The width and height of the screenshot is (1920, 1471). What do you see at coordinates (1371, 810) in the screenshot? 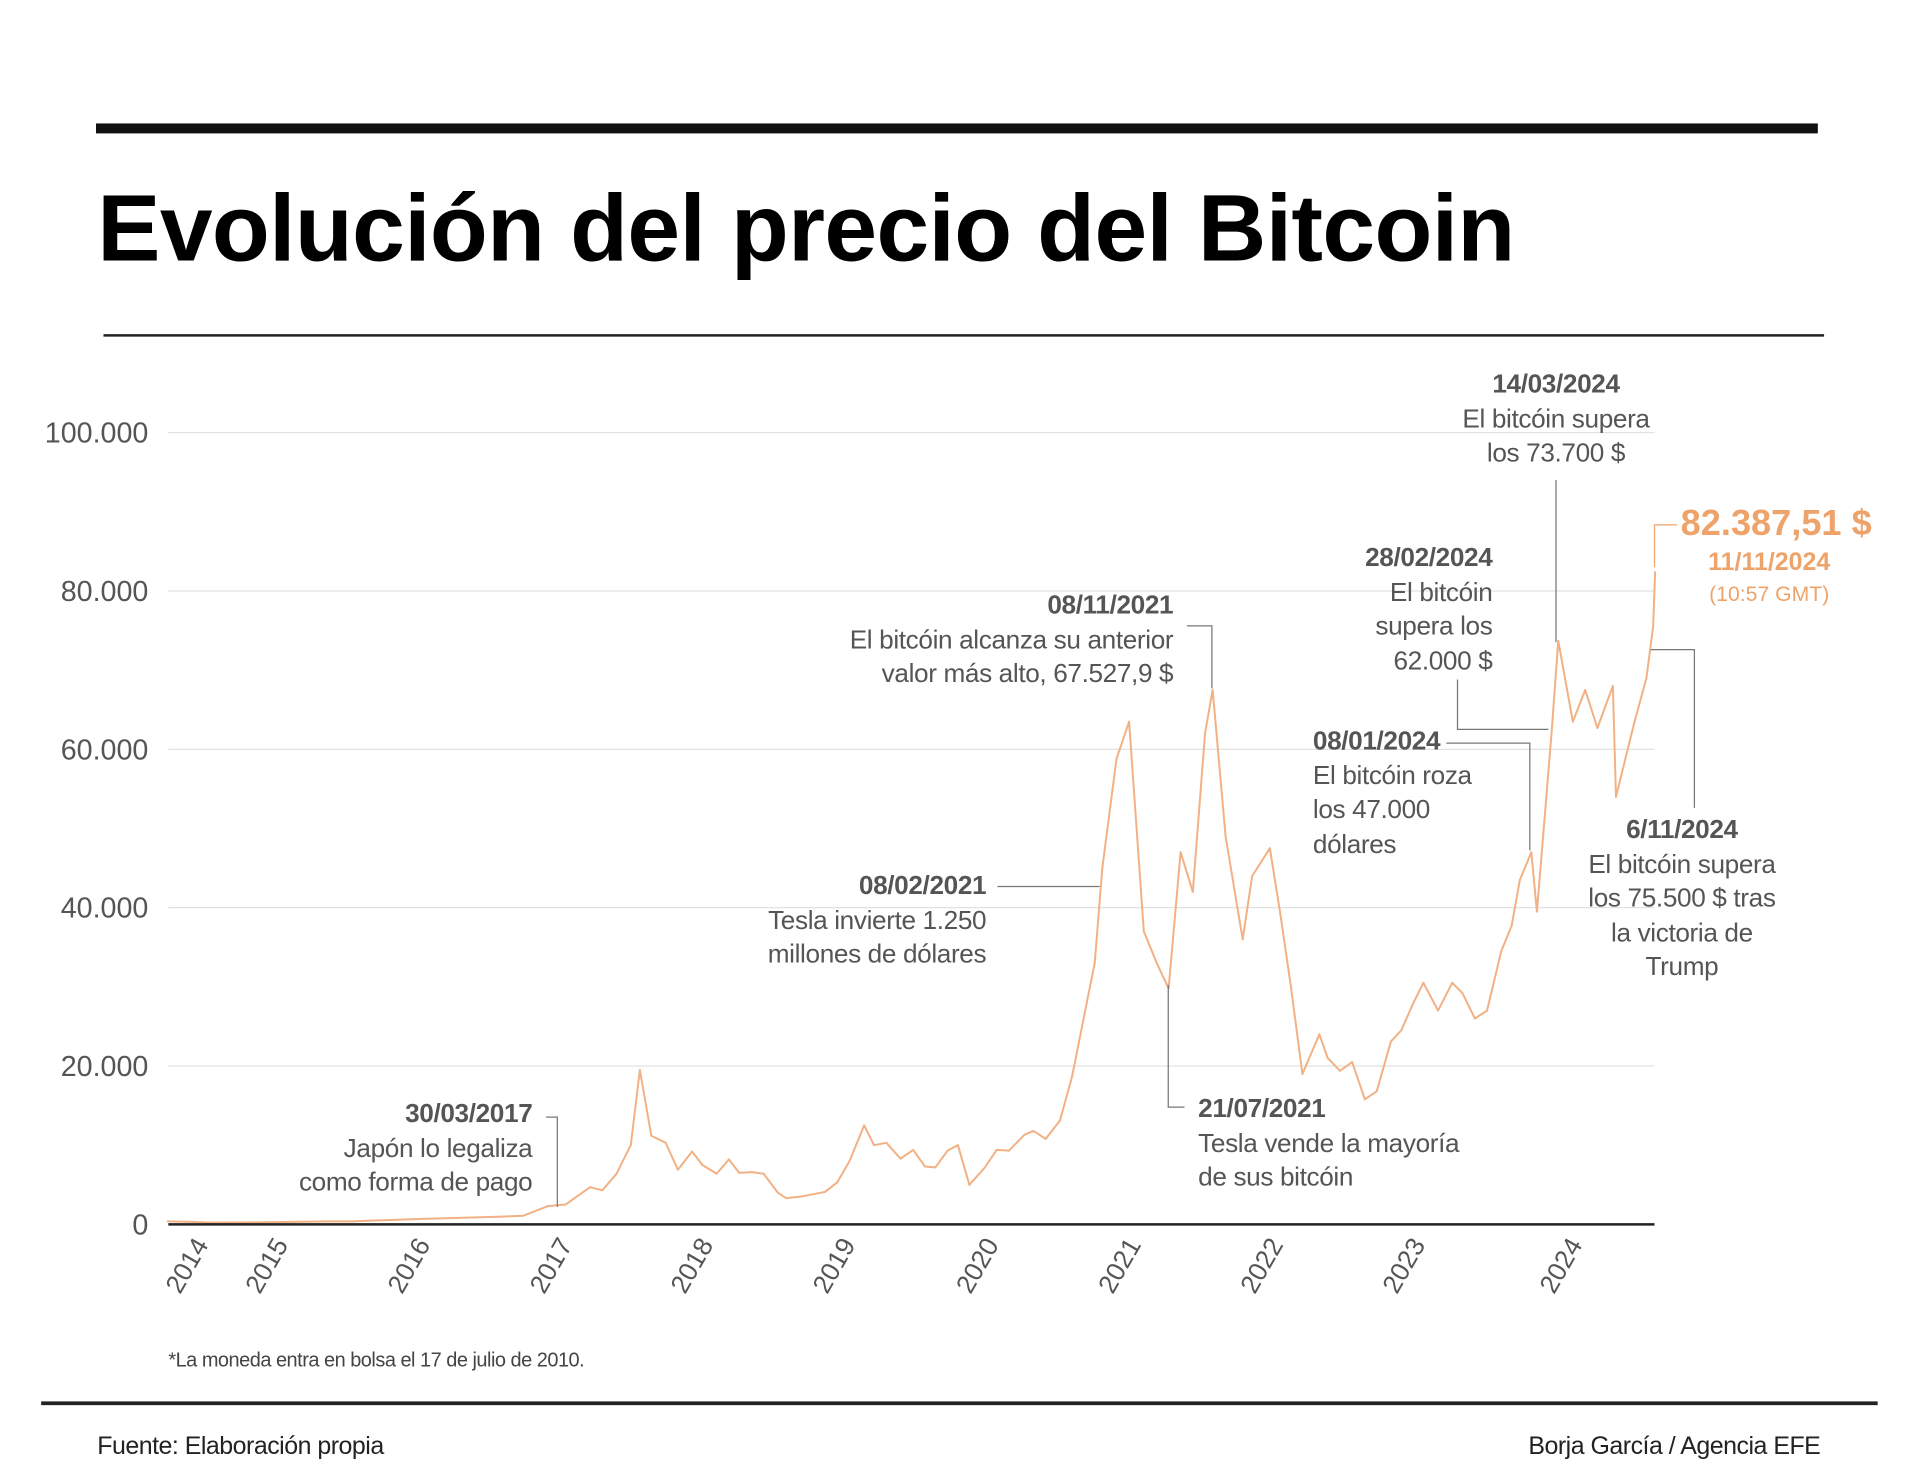
I see `annotation-text: los 47.000` at bounding box center [1371, 810].